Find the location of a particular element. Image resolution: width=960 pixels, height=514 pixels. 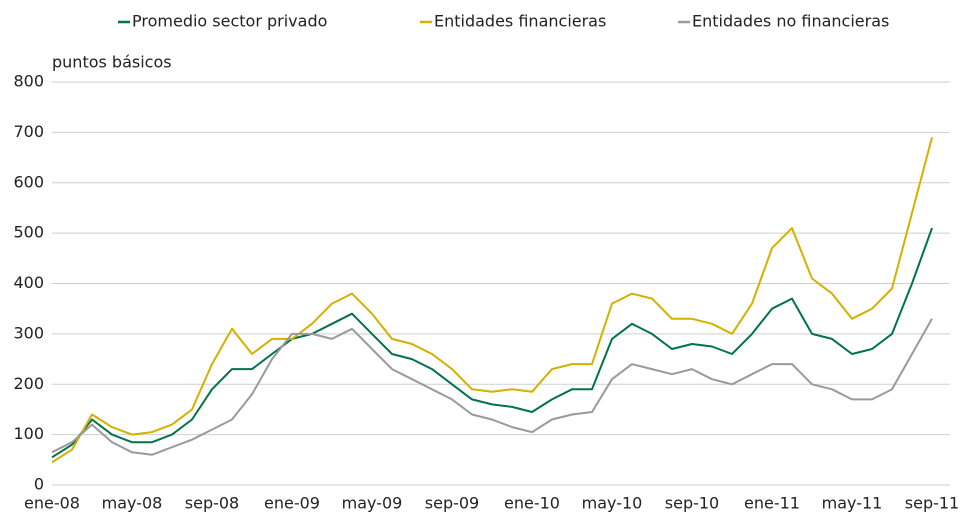

x-tick-label: sep-11 is located at coordinates (932, 503).